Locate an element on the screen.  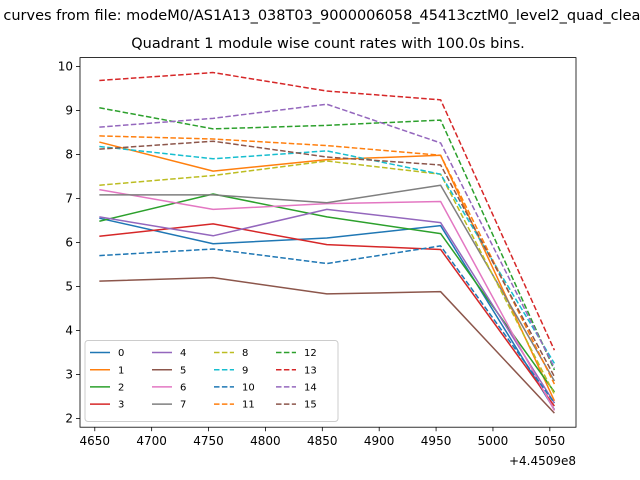
x-tick-label: 4800 is located at coordinates (265, 441).